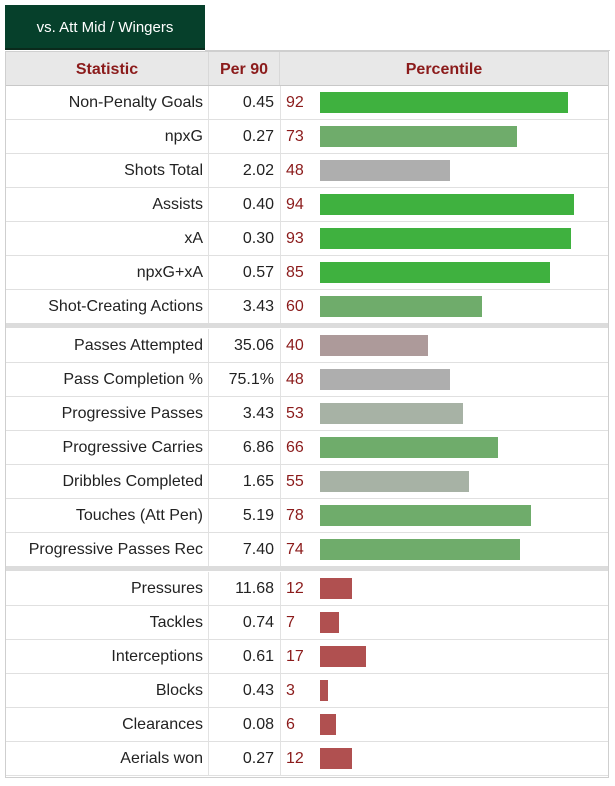 This screenshot has height=786, width=615. I want to click on table-row: Interceptions 0.61 17, so click(307, 657).